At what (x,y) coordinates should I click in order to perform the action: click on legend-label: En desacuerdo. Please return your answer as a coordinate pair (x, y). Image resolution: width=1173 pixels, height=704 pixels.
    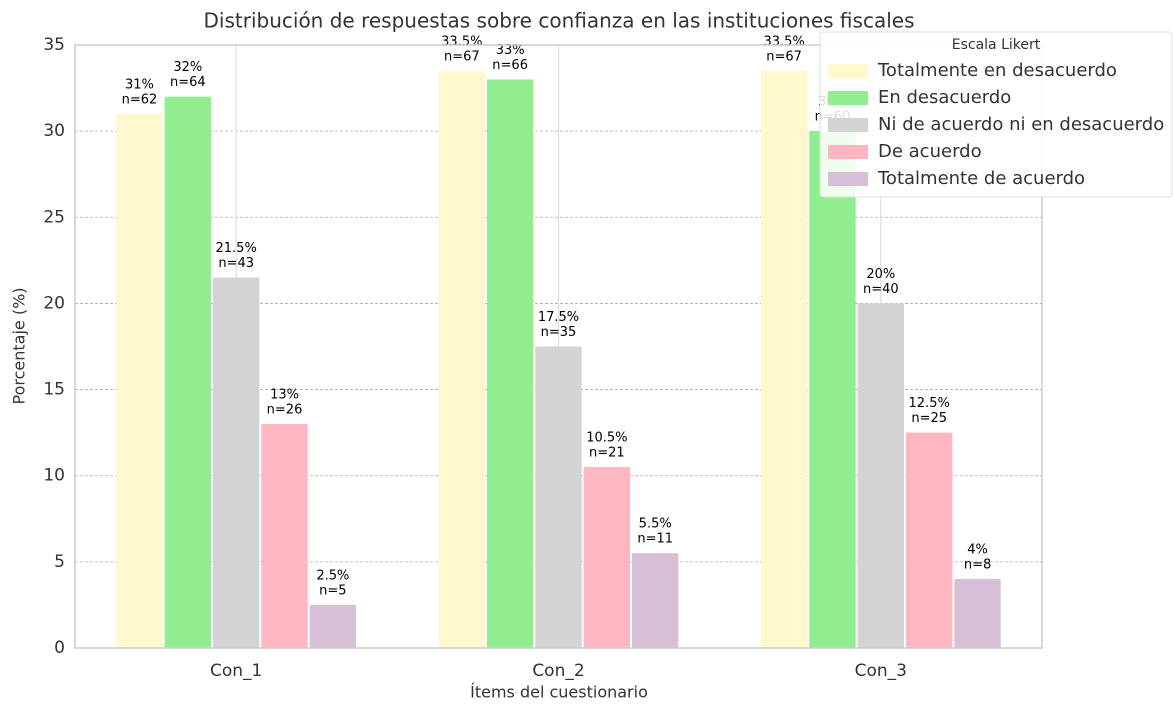
    Looking at the image, I should click on (944, 97).